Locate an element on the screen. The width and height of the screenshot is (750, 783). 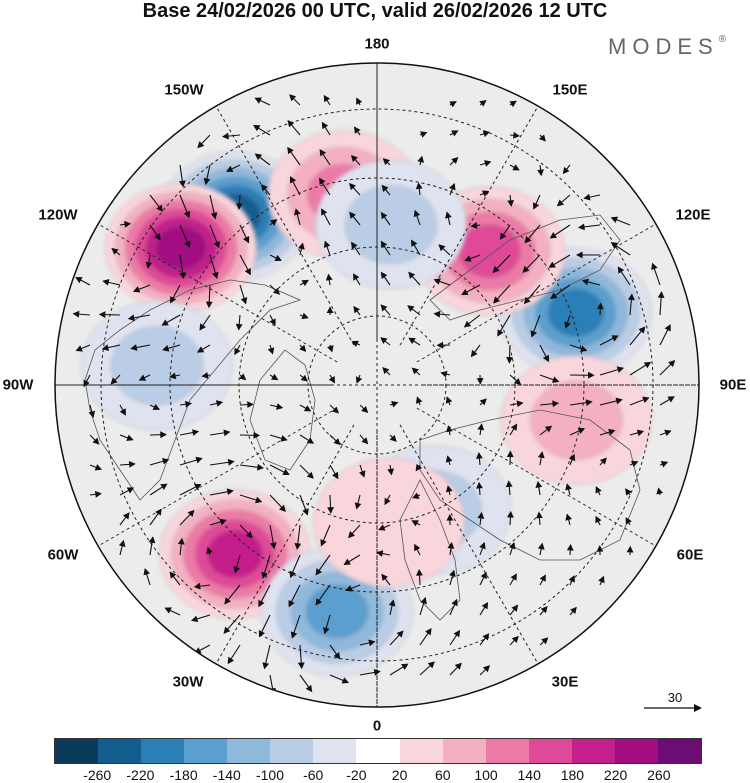
coastline-asia-east is located at coordinates (525, 267).